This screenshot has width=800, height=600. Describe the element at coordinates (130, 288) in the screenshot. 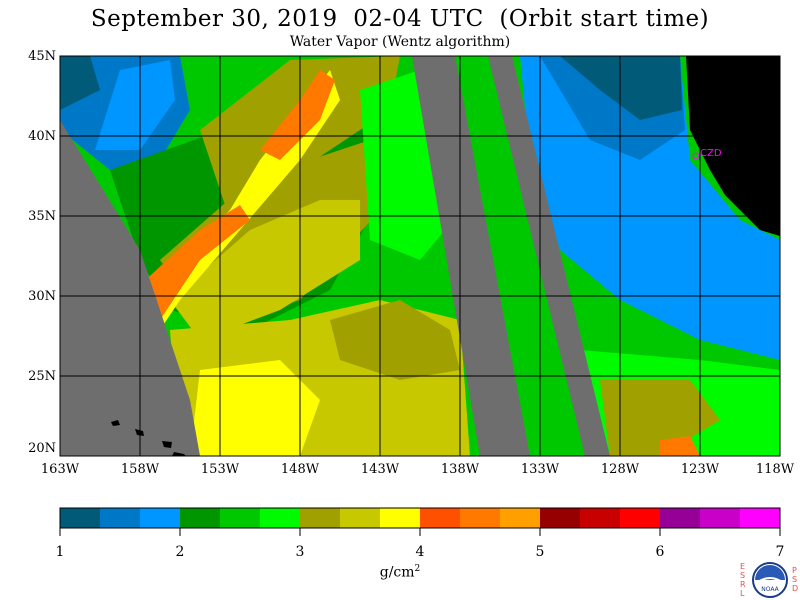

I see `no-data-swath-west` at that location.